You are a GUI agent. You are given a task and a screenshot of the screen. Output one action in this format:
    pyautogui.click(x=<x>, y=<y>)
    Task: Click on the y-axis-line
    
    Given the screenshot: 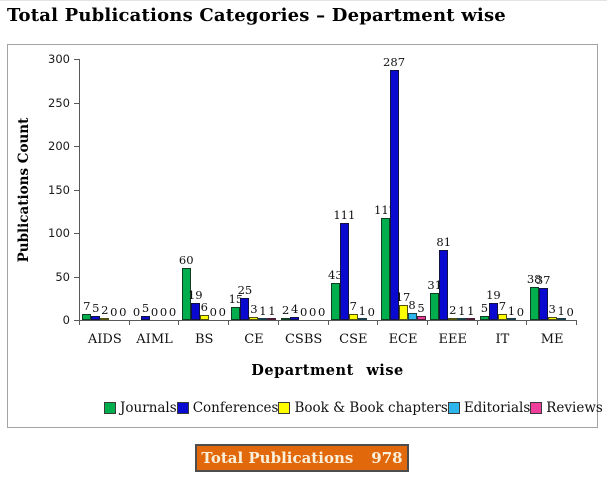 What is the action you would take?
    pyautogui.click(x=79, y=190)
    